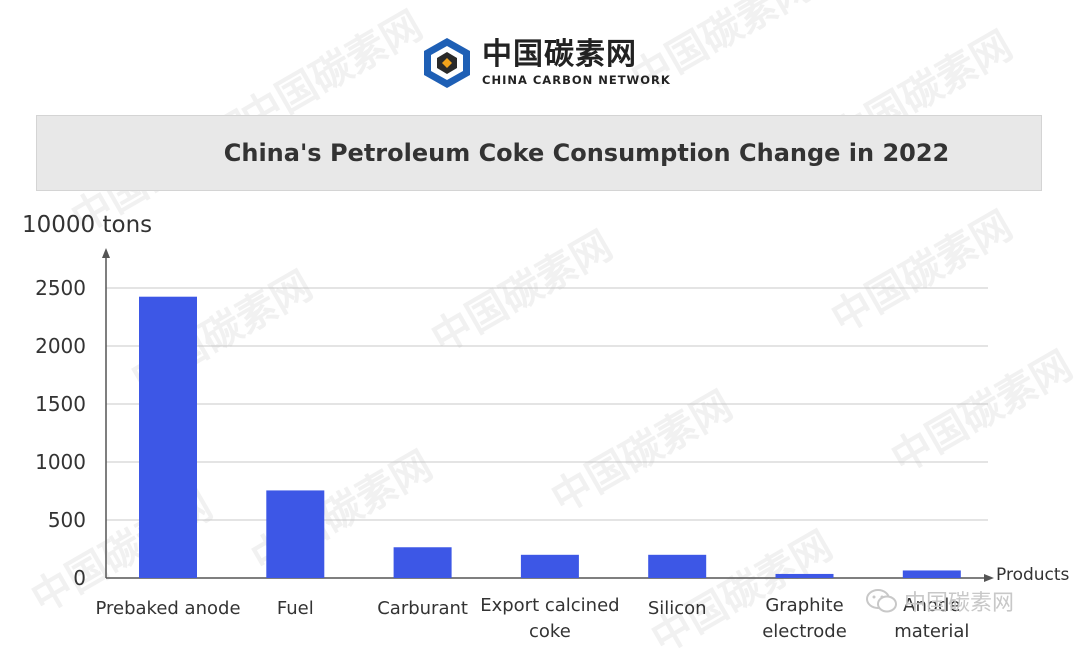 This screenshot has width=1080, height=648. I want to click on logo-english-text: CHINA CARBON NETWORK, so click(576, 80).